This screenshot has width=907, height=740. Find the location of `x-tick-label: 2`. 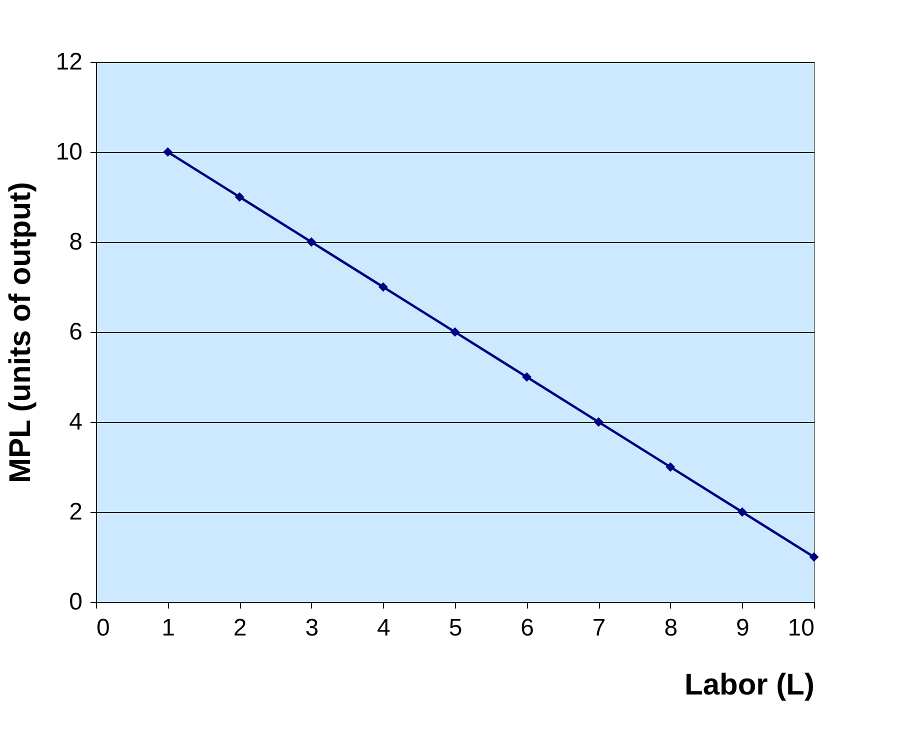

x-tick-label: 2 is located at coordinates (240, 628).